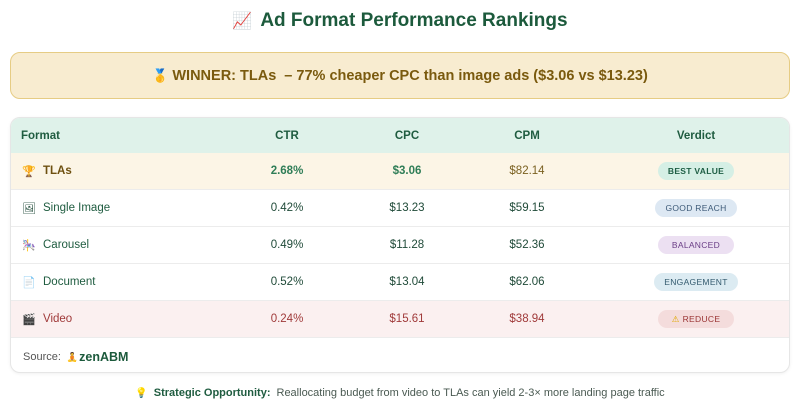  Describe the element at coordinates (407, 282) in the screenshot. I see `cpc-value: $13.04` at that location.